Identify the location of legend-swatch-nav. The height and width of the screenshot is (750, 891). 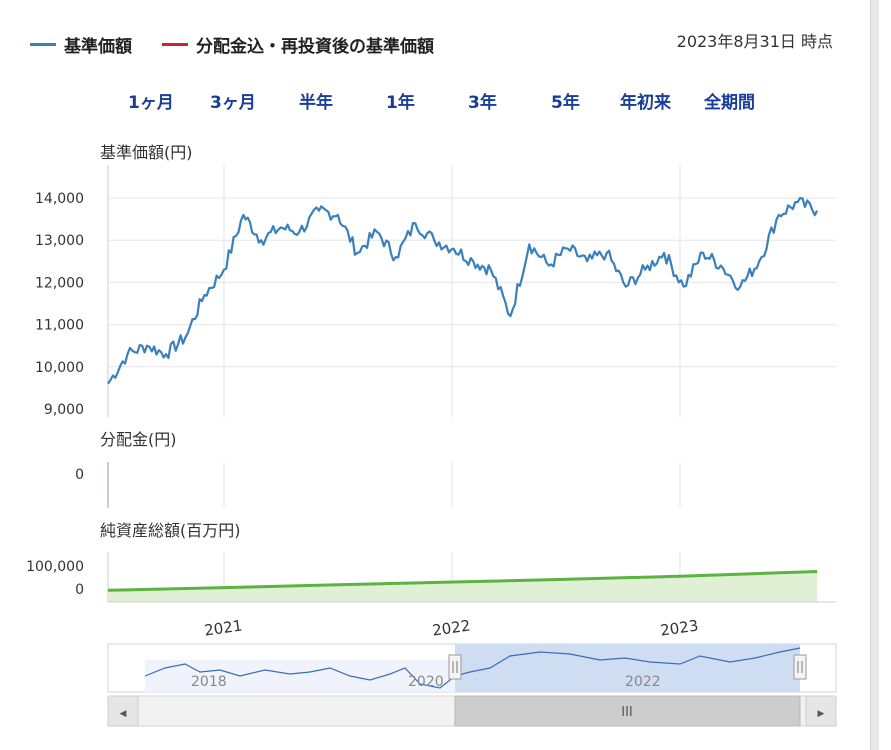
(43, 44).